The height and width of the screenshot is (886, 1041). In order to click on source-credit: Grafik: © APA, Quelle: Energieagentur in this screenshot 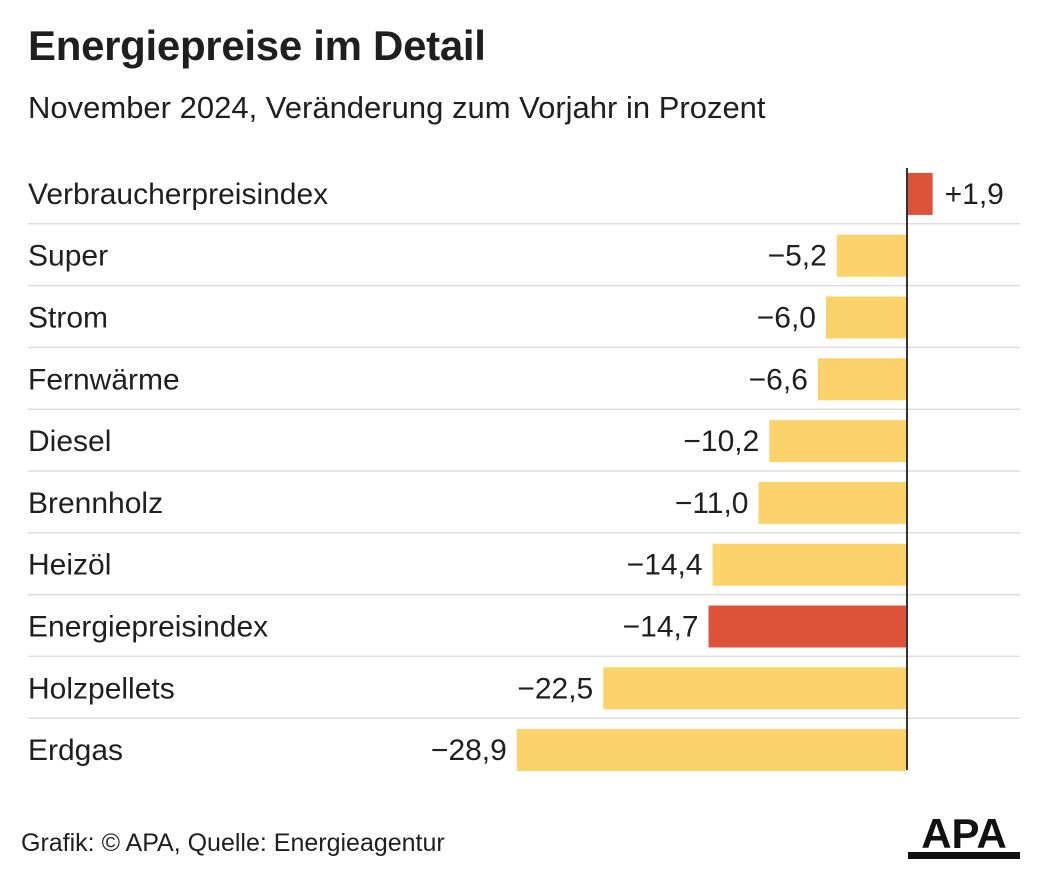, I will do `click(233, 843)`.